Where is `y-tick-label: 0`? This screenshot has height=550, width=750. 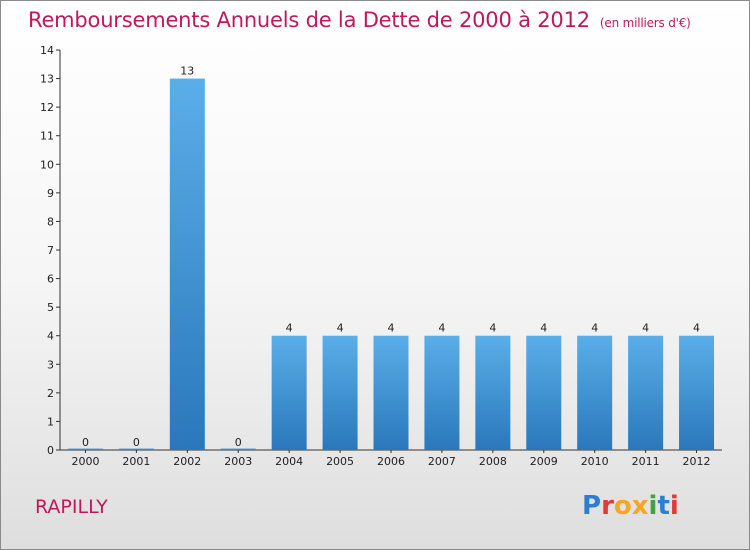 y-tick-label: 0 is located at coordinates (50, 450).